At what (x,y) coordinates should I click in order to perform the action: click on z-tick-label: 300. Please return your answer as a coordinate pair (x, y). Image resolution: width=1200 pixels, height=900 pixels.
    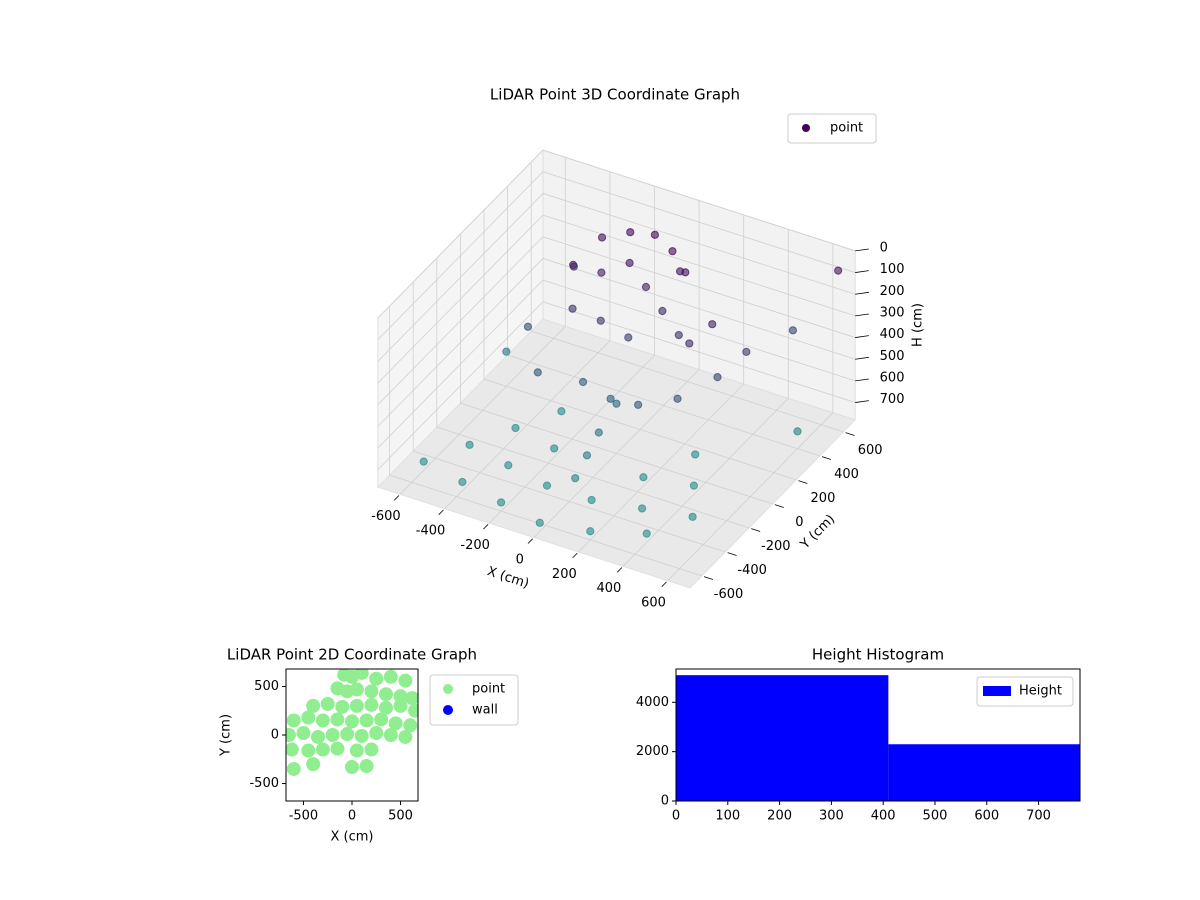
    Looking at the image, I should click on (892, 313).